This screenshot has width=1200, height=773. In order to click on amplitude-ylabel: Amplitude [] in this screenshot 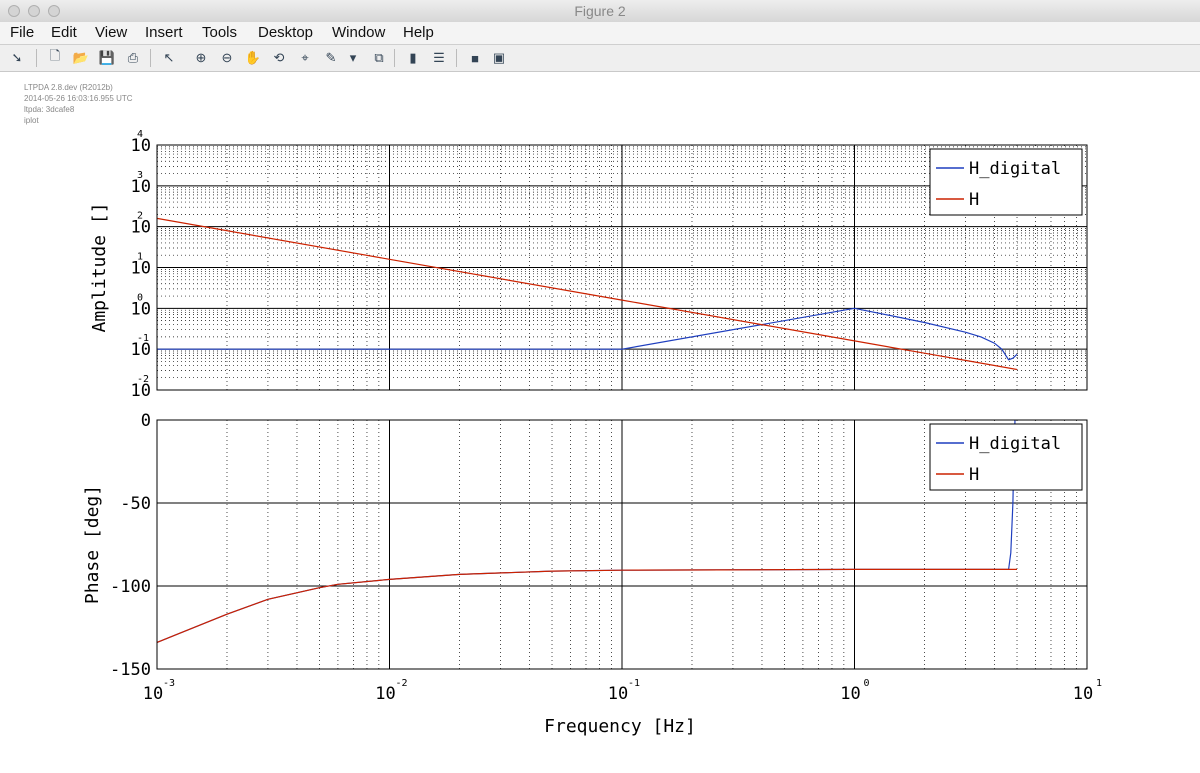, I will do `click(99, 267)`.